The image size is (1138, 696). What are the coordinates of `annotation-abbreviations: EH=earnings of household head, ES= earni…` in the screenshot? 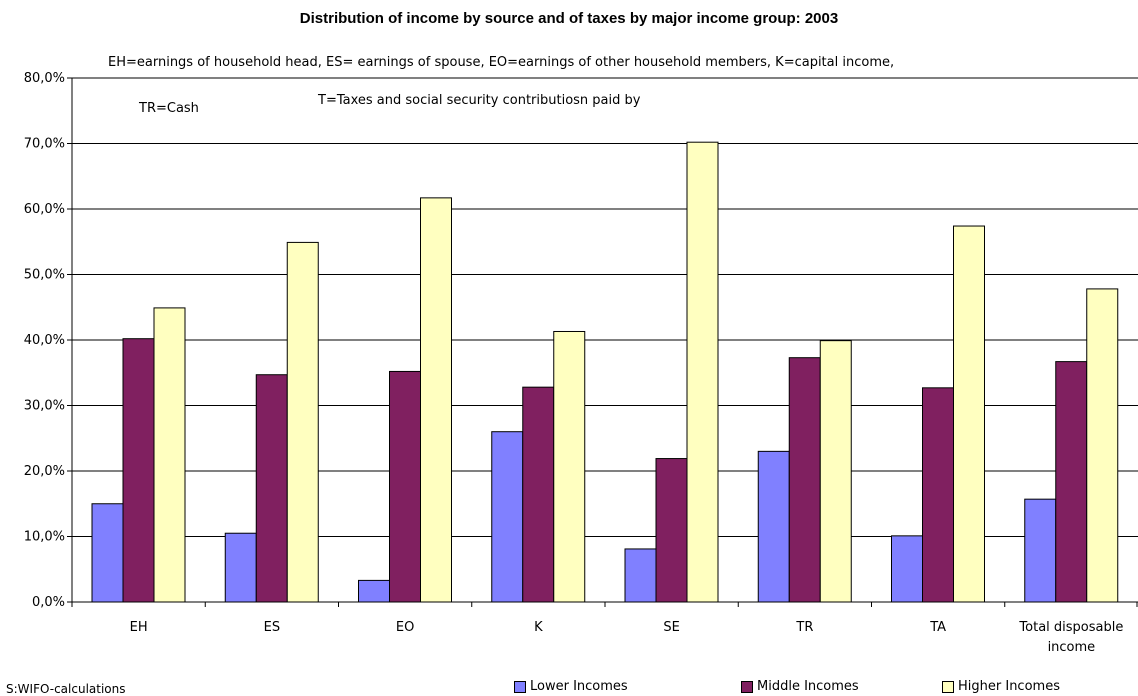 It's located at (501, 62).